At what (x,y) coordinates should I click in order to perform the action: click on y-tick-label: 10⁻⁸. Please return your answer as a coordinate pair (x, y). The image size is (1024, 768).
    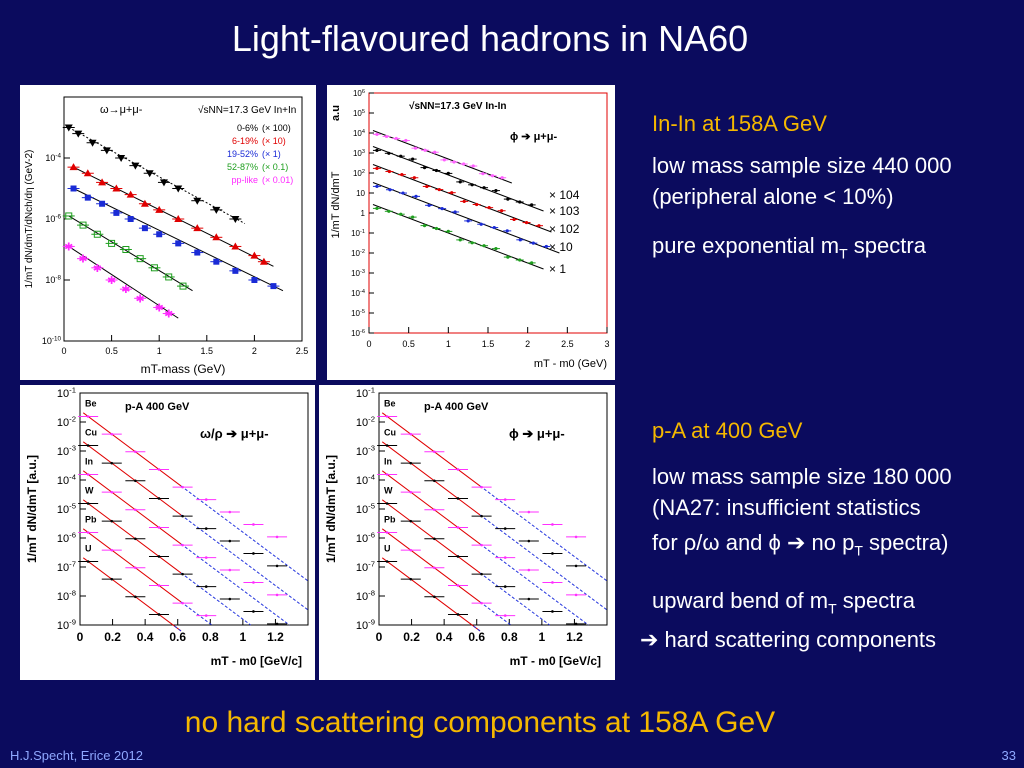
    Looking at the image, I should click on (365, 596).